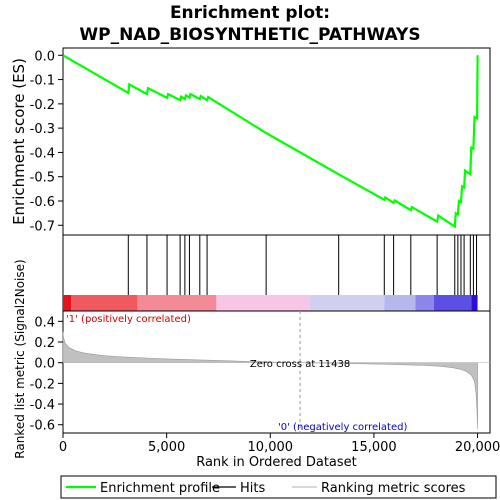 The height and width of the screenshot is (500, 500). Describe the element at coordinates (276, 462) in the screenshot. I see `x-axis-label: Rank in Ordered Dataset` at that location.